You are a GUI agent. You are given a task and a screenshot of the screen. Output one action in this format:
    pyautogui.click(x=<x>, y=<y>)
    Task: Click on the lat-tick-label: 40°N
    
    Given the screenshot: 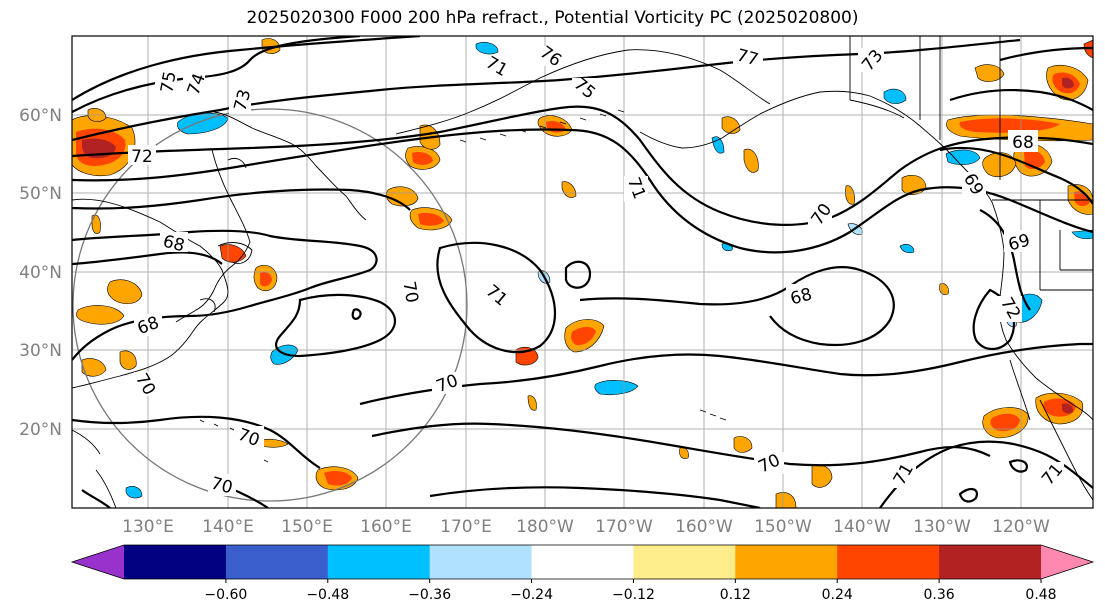 What is the action you would take?
    pyautogui.click(x=40, y=273)
    